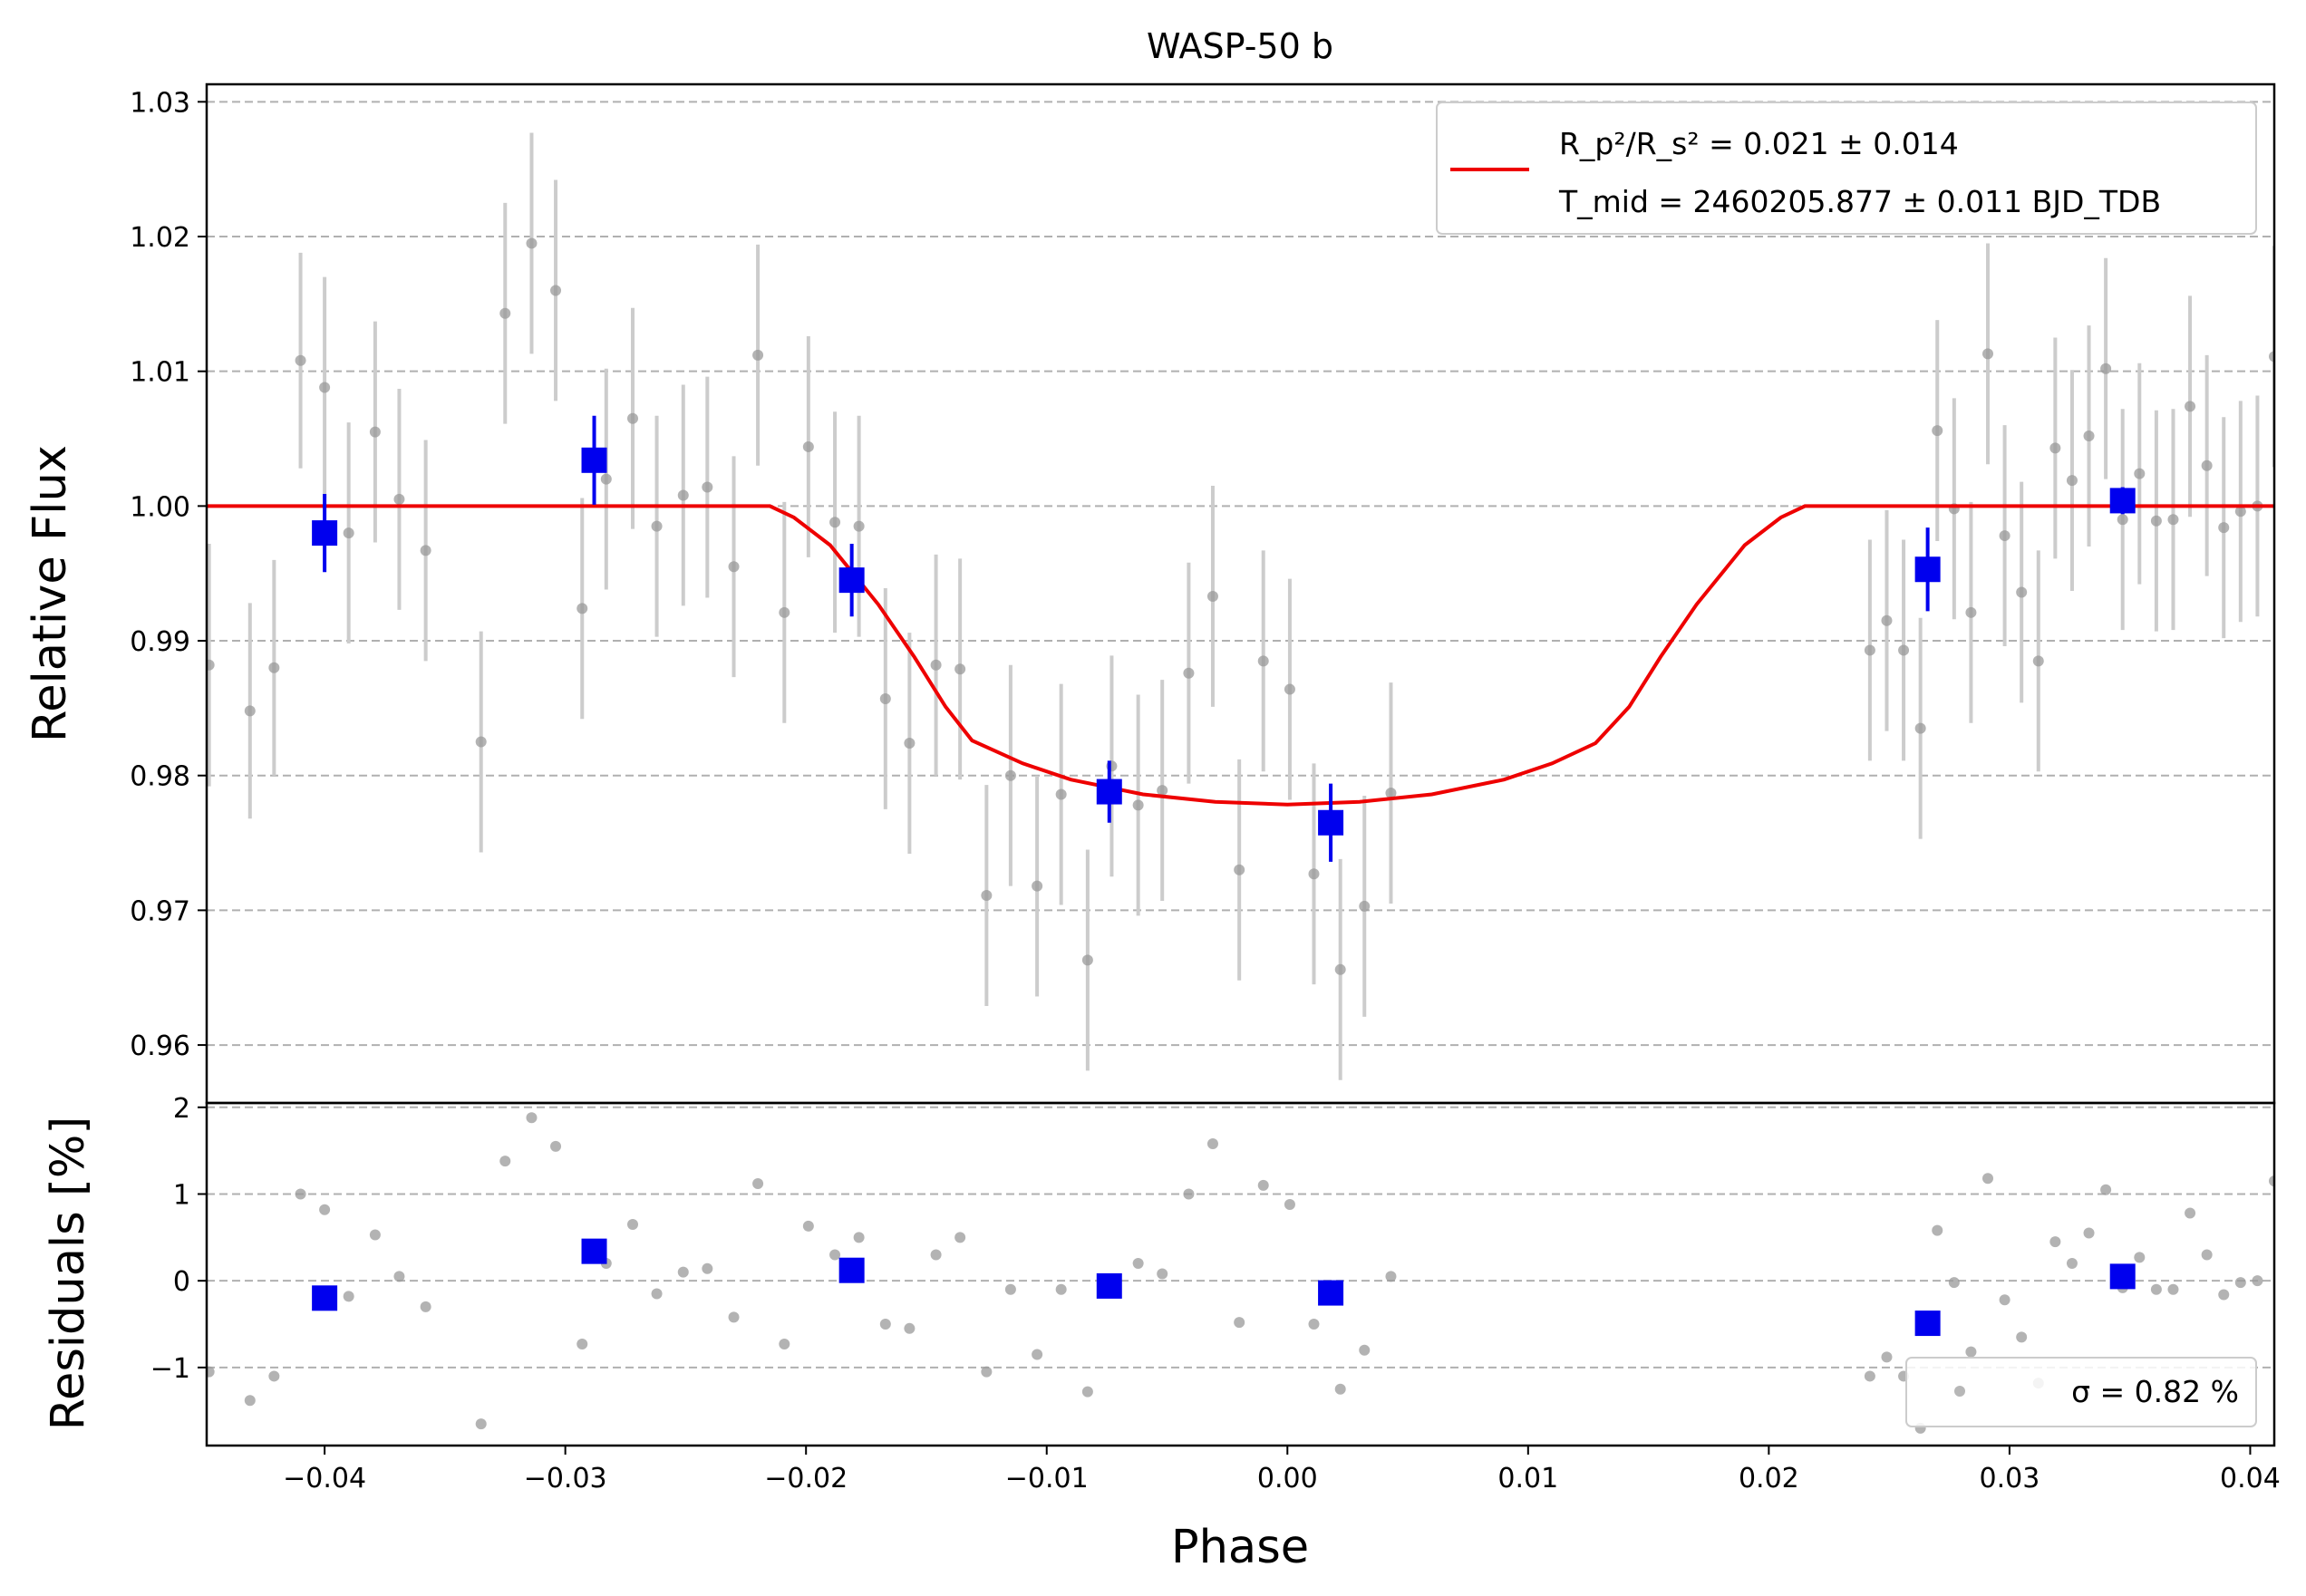  I want to click on x-tick-label: 0.02, so click(1769, 1478).